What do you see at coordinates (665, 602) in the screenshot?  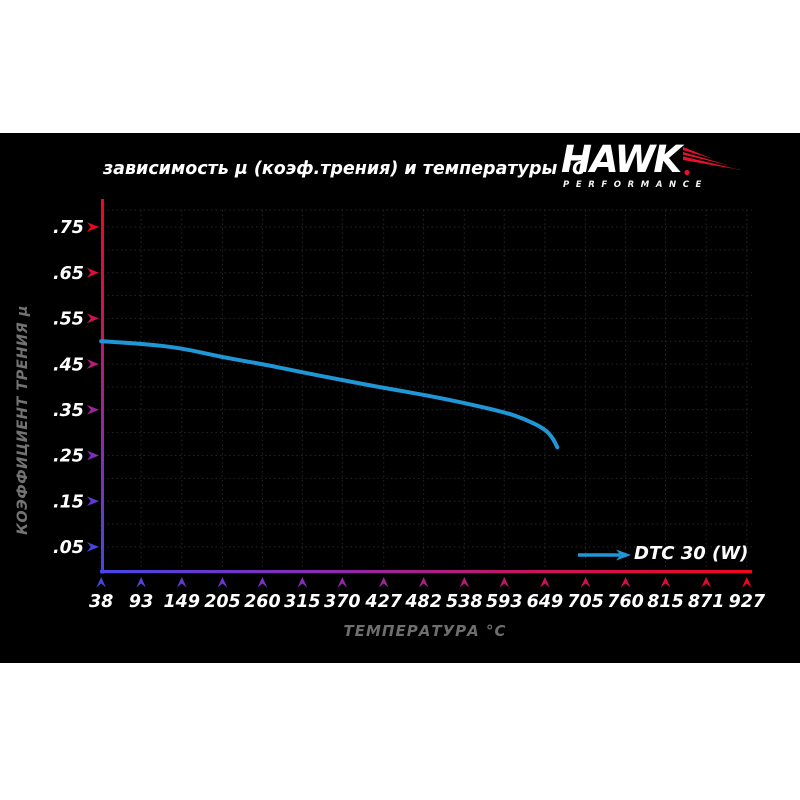 I see `x-tick-label: 815` at bounding box center [665, 602].